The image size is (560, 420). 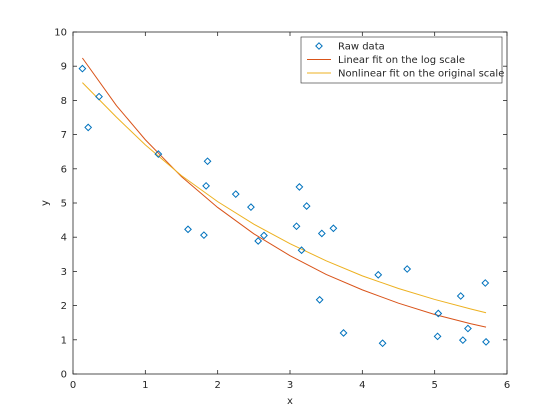 What do you see at coordinates (290, 385) in the screenshot?
I see `x-tick-label: 3` at bounding box center [290, 385].